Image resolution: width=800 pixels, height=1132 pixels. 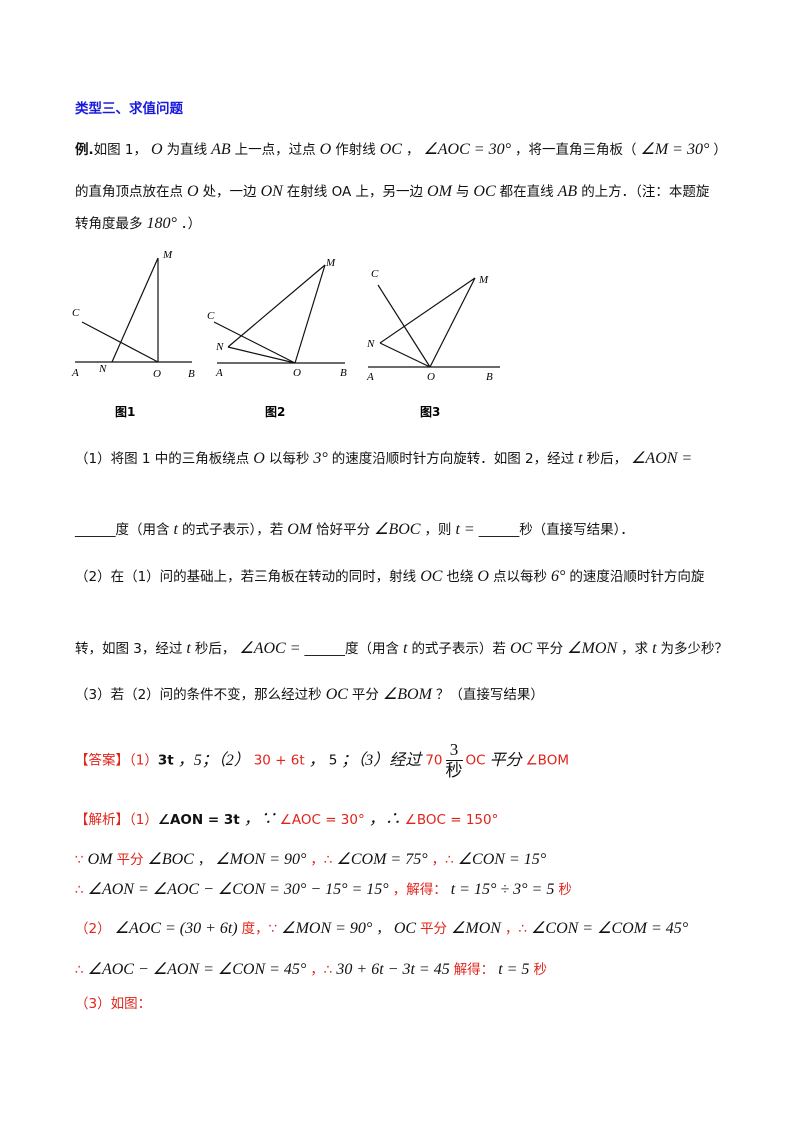 I want to click on text-segment: ∠BOC = 150°, so click(x=451, y=820).